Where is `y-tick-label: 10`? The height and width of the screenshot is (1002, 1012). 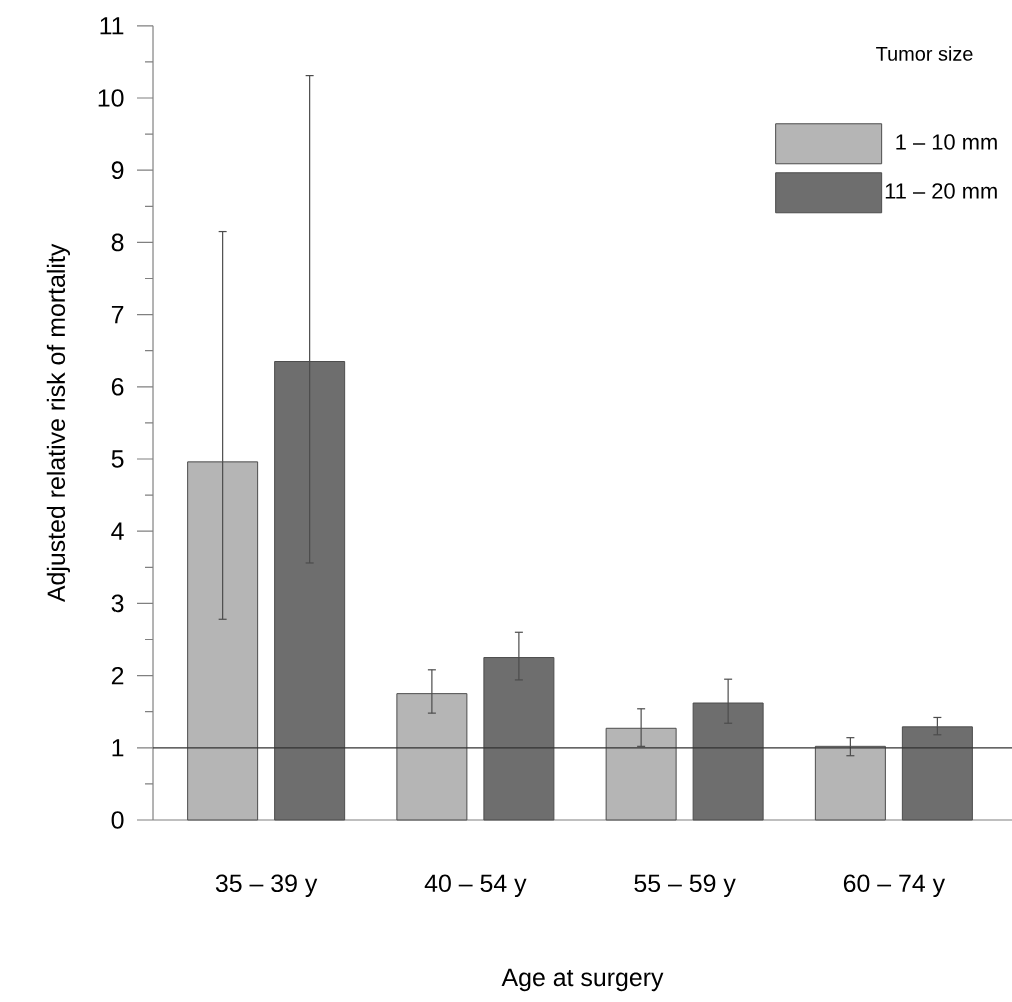
y-tick-label: 10 is located at coordinates (111, 98).